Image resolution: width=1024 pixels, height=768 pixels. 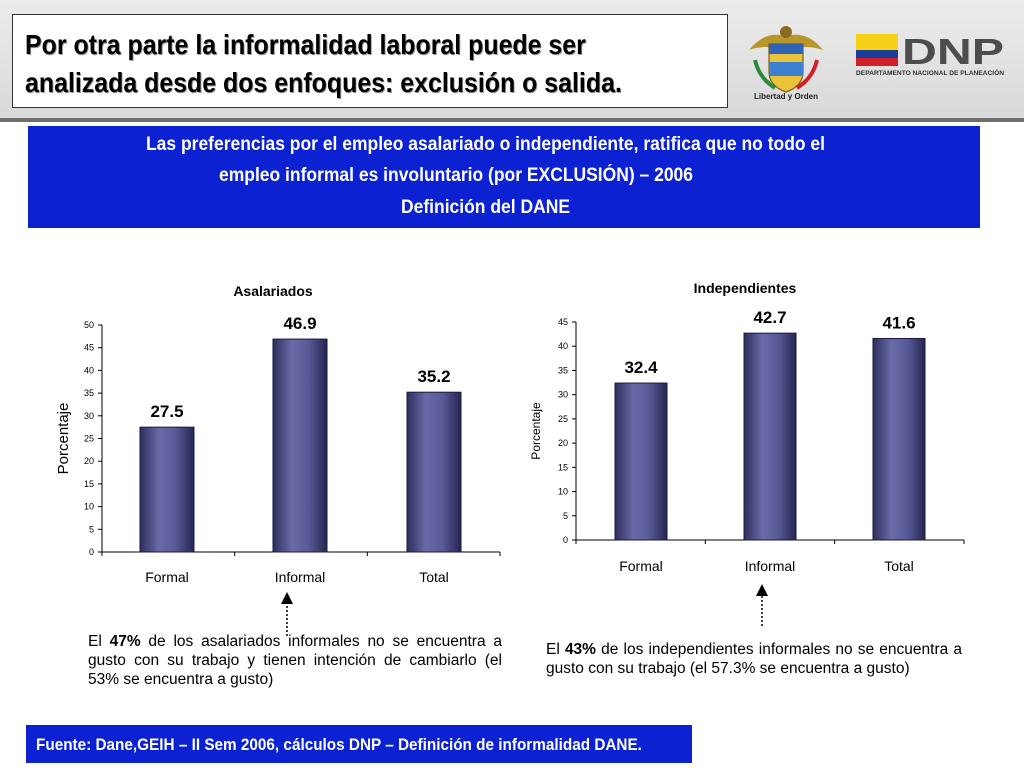 I want to click on note-right-highlight: 43%, so click(x=580, y=649).